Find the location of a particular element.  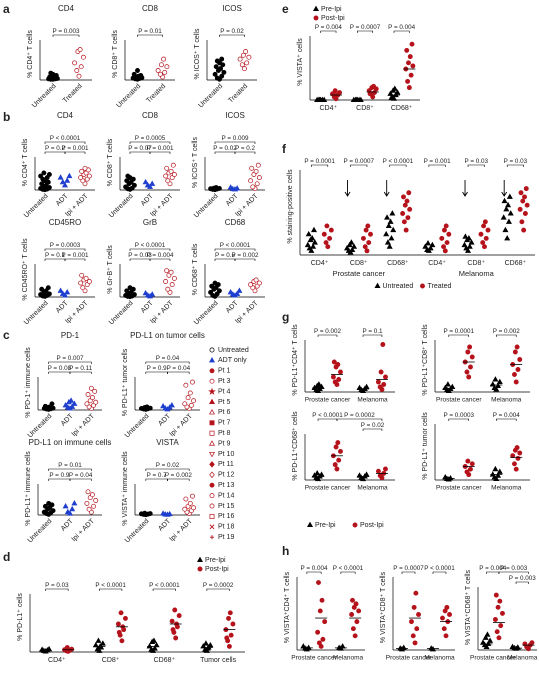

p-value: P = 0.0007 is located at coordinates (358, 161).